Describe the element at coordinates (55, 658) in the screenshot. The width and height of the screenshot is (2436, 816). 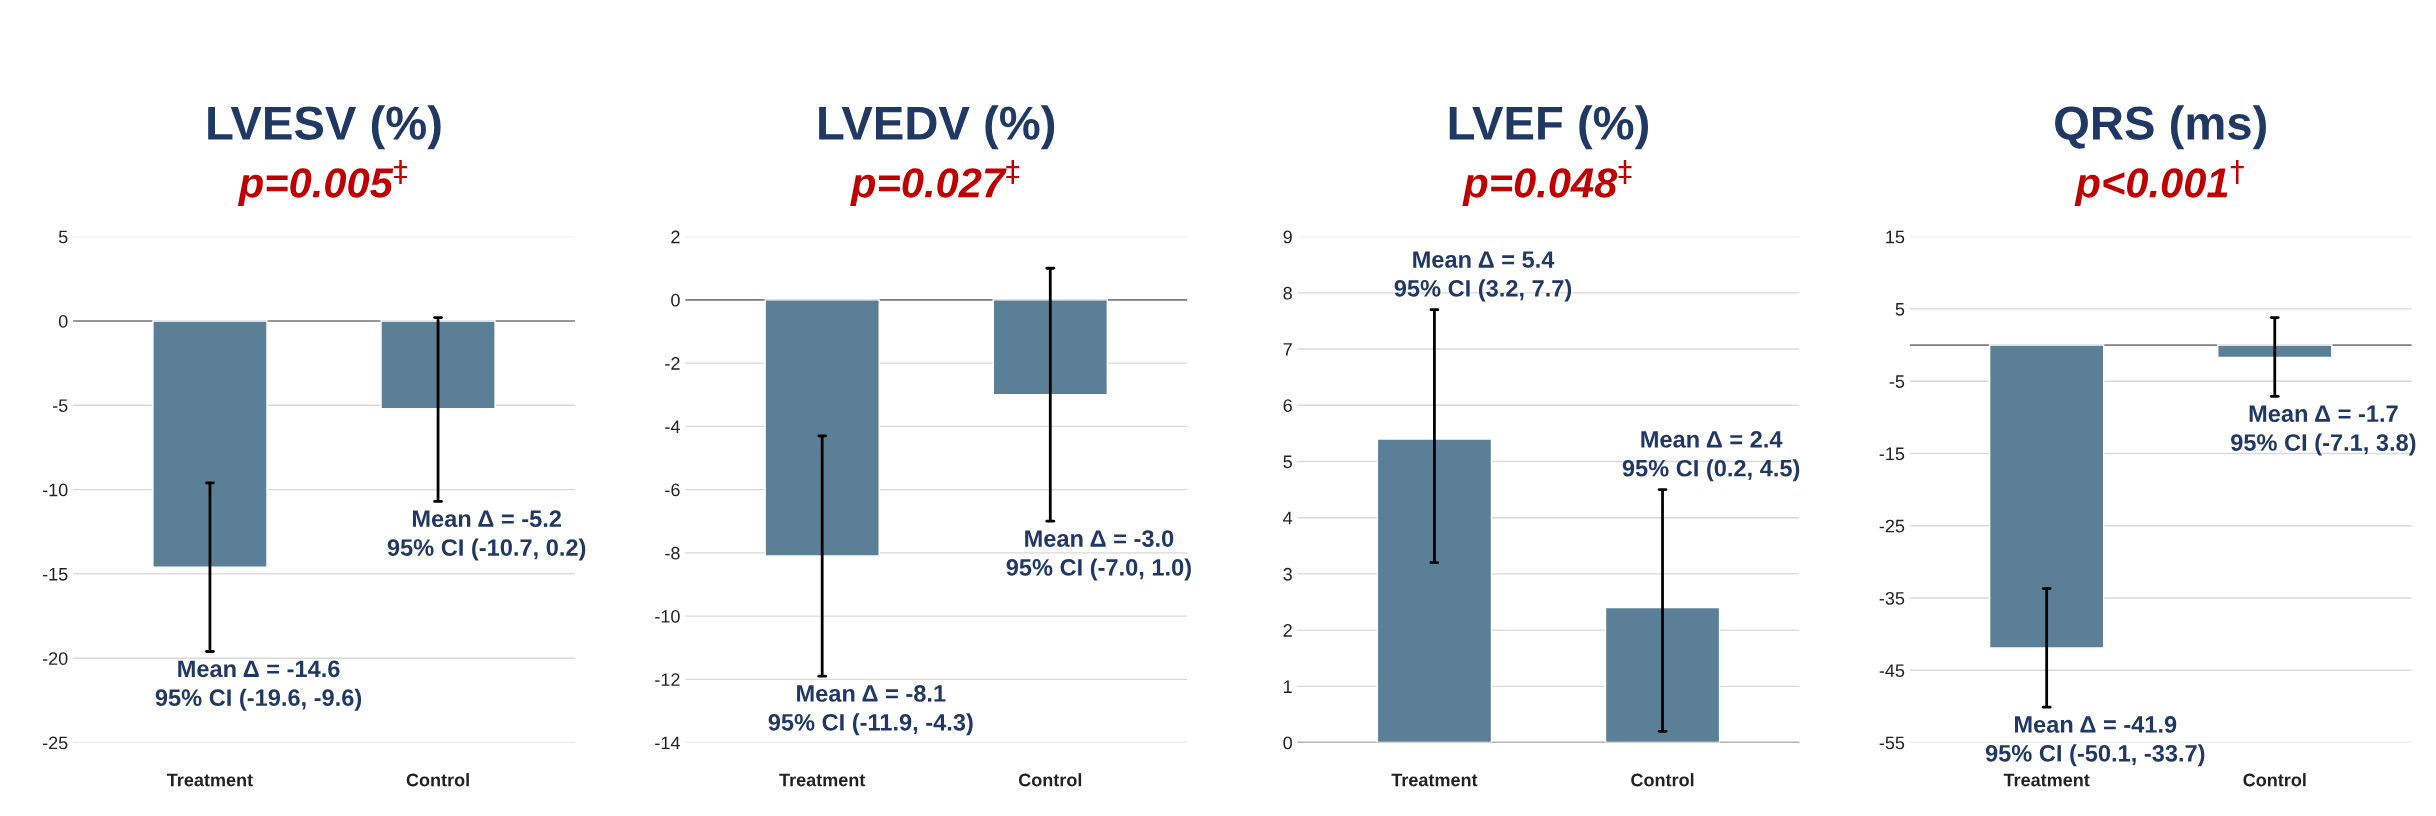
I see `y-tick-label: -20` at that location.